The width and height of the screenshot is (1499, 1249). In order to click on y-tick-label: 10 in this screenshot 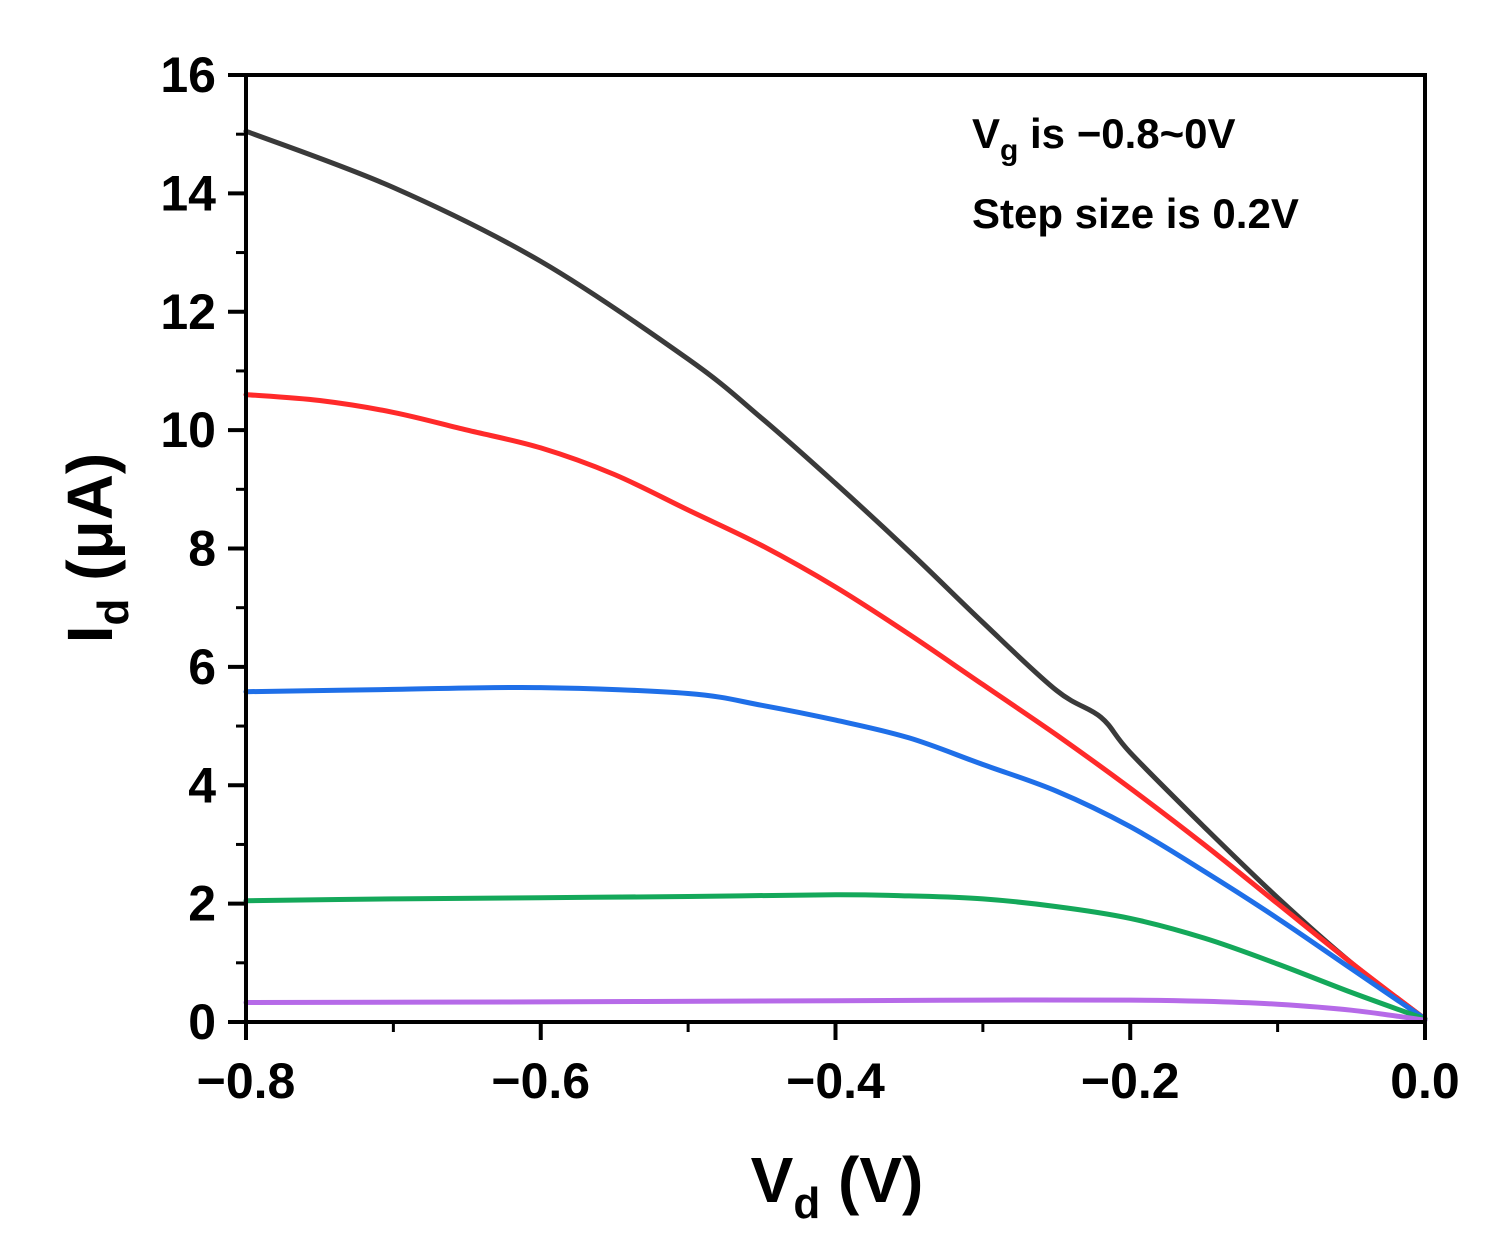, I will do `click(188, 430)`.